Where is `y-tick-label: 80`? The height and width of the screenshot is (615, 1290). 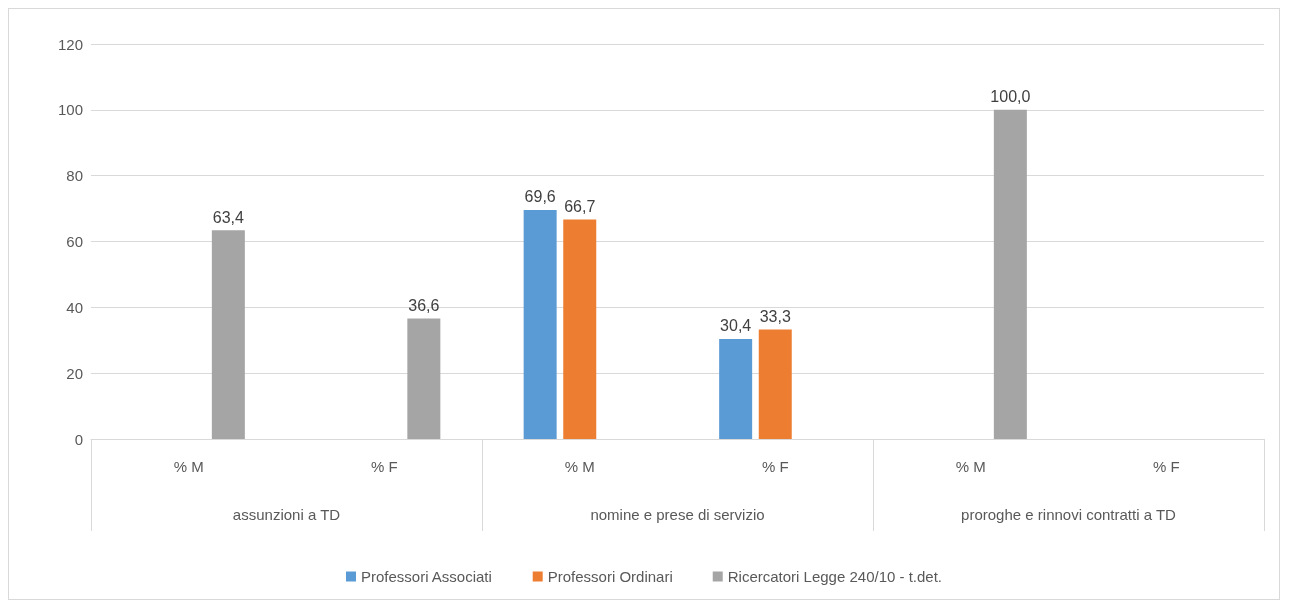 y-tick-label: 80 is located at coordinates (74, 176).